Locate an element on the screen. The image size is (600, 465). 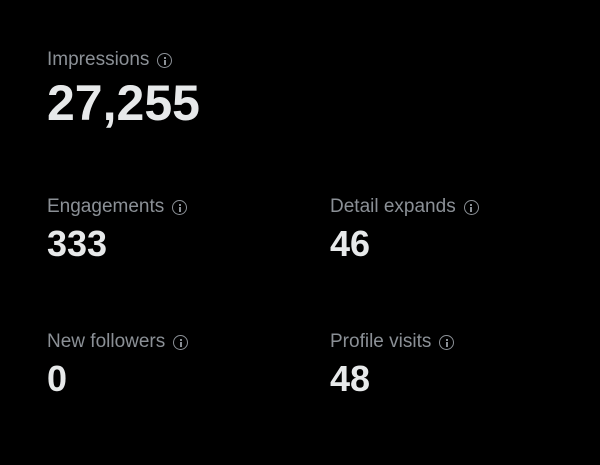
metric-detail-expands: Detail expands 46 is located at coordinates (404, 230).